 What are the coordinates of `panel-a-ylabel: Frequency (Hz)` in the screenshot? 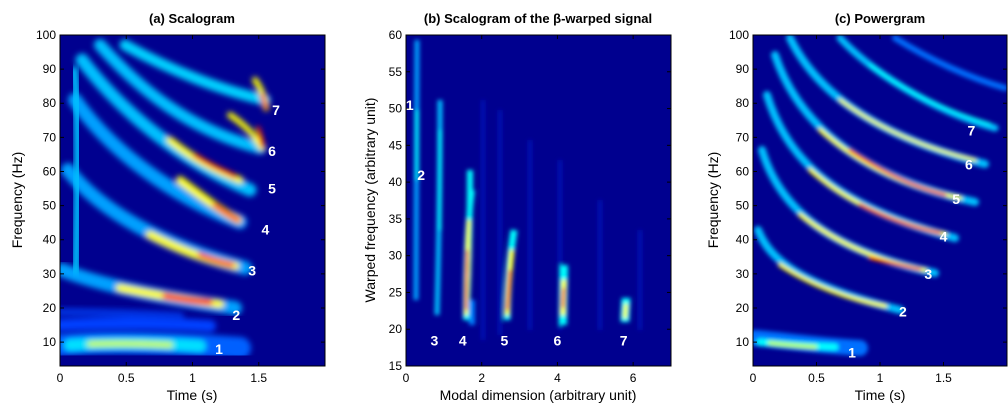 It's located at (17, 200).